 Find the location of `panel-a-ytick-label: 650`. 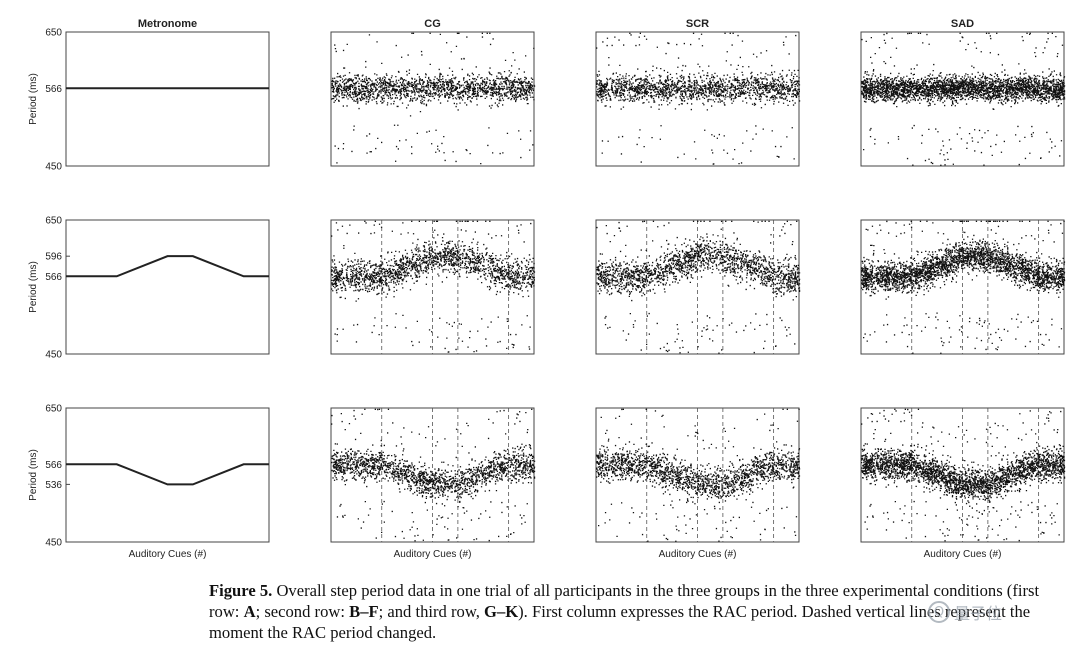

panel-a-ytick-label: 650 is located at coordinates (53, 33).